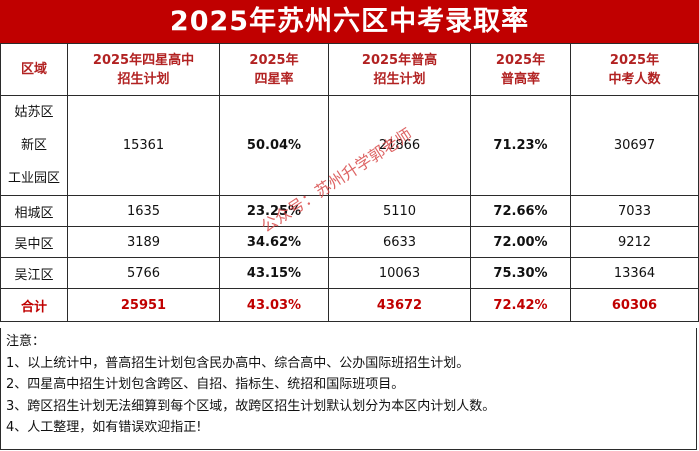  What do you see at coordinates (143, 211) in the screenshot?
I see `star-plan-cell: 1635` at bounding box center [143, 211].